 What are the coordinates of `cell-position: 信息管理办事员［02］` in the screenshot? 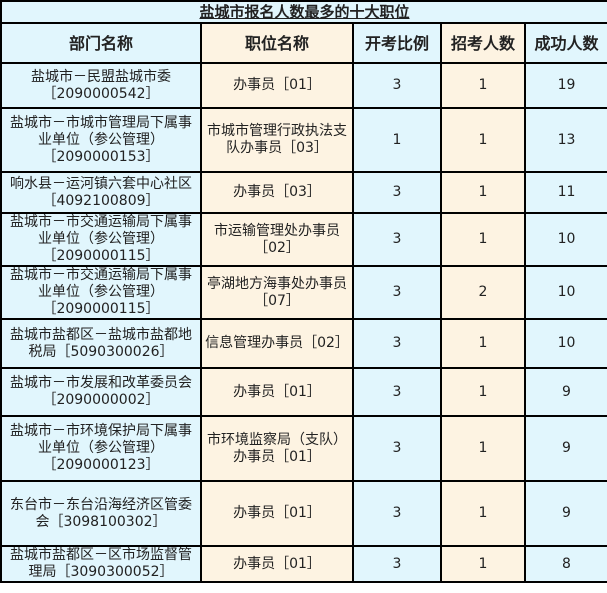 It's located at (277, 343).